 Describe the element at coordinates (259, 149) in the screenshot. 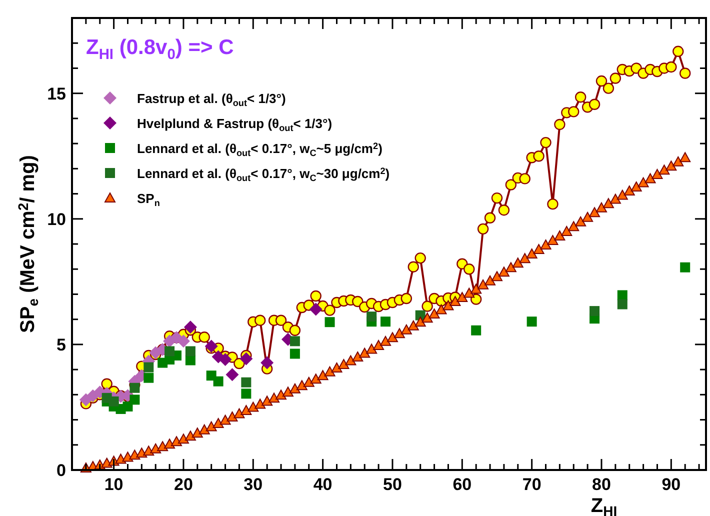

I see `legend-label: Lennard et al. (θ$_{out}$< 0.17°, w$_{C}$~5 μg/cm$^{2}$)` at that location.